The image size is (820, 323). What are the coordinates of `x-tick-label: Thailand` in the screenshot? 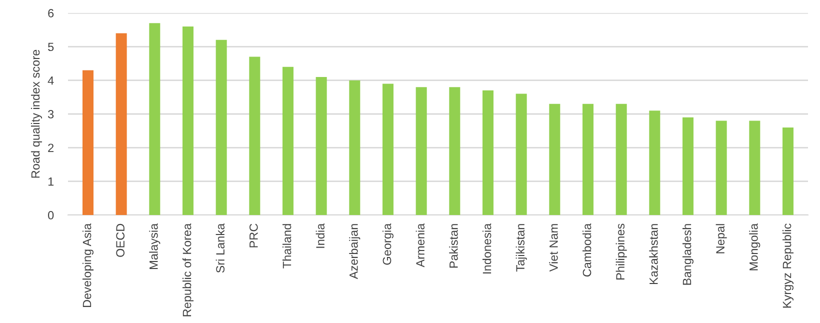 It's located at (287, 246).